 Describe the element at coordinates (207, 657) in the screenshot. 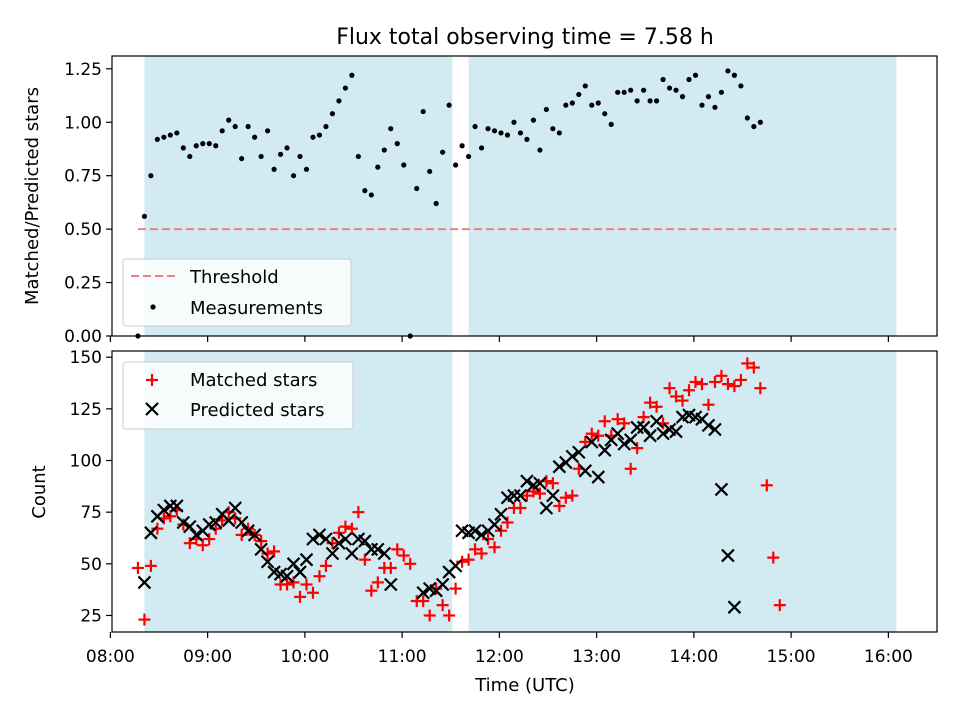

I see `x-tick-label: 09:00` at that location.